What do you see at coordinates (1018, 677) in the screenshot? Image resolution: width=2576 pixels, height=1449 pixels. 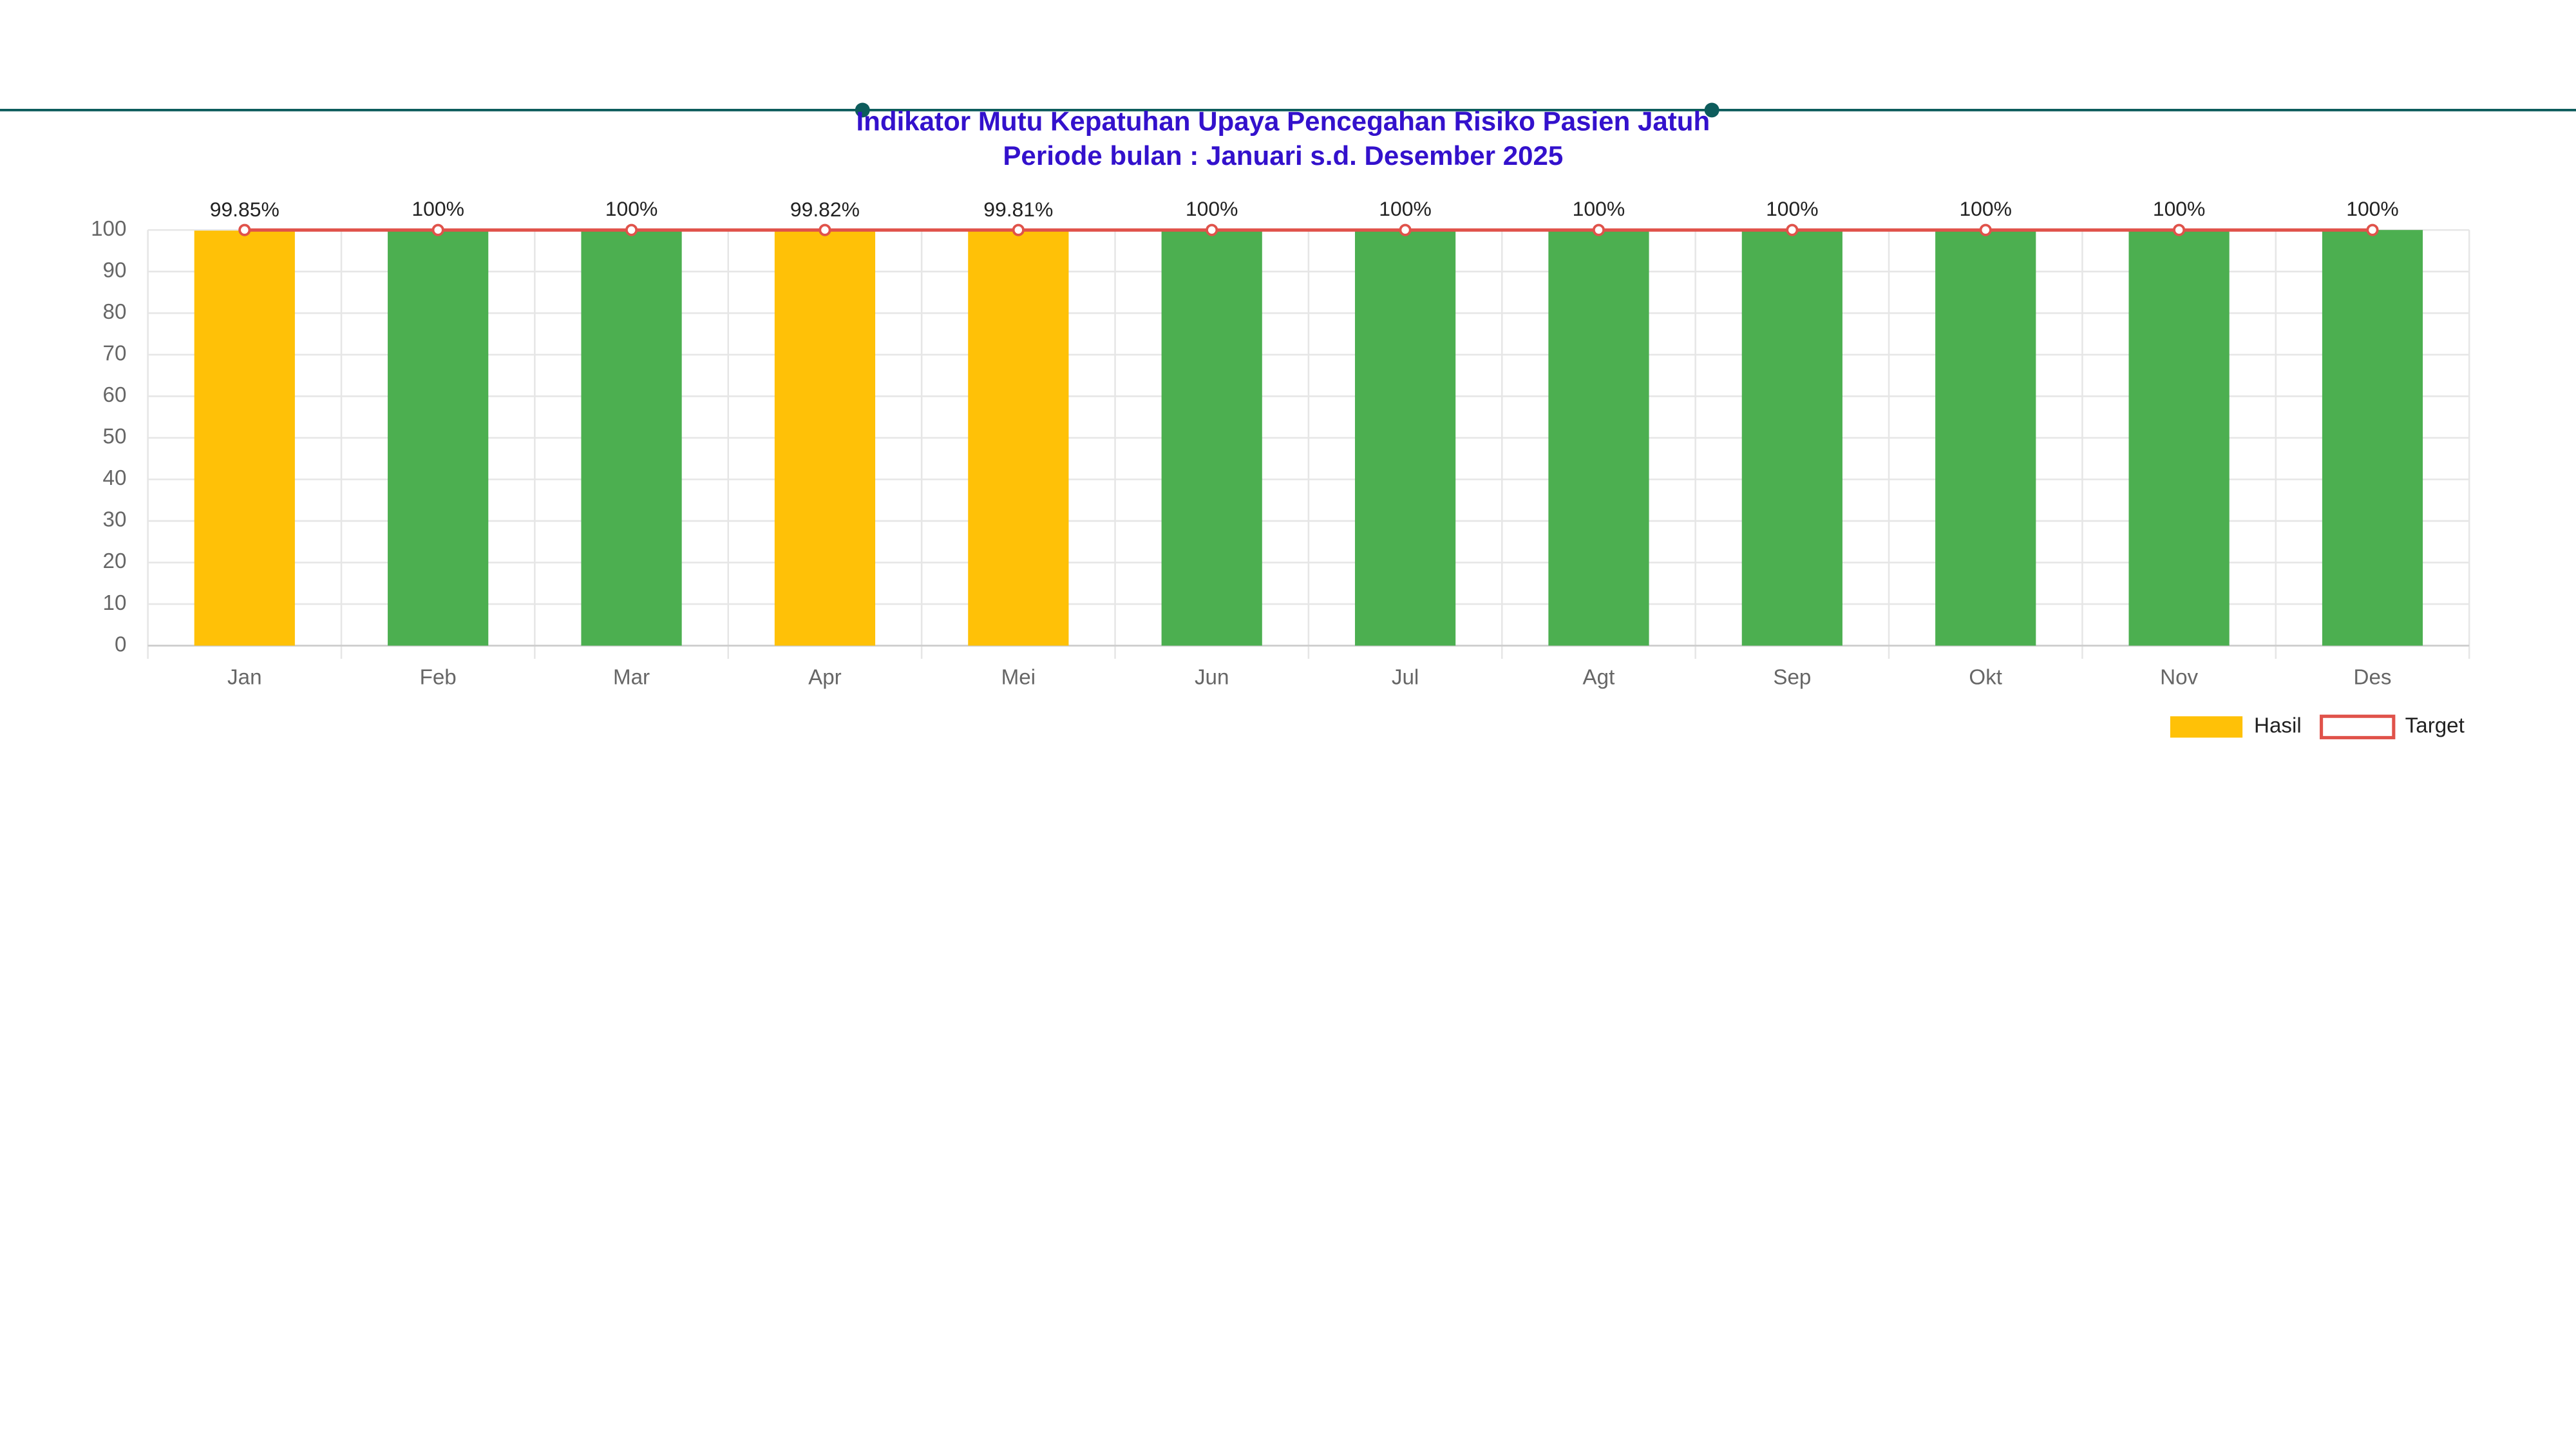 I see `x-tick-label: Mei` at bounding box center [1018, 677].